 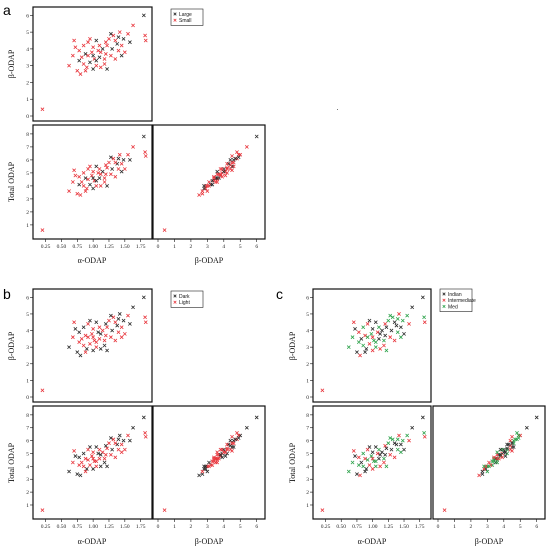 What do you see at coordinates (92, 260) in the screenshot?
I see `x-axis-label: α-ODAP` at bounding box center [92, 260].